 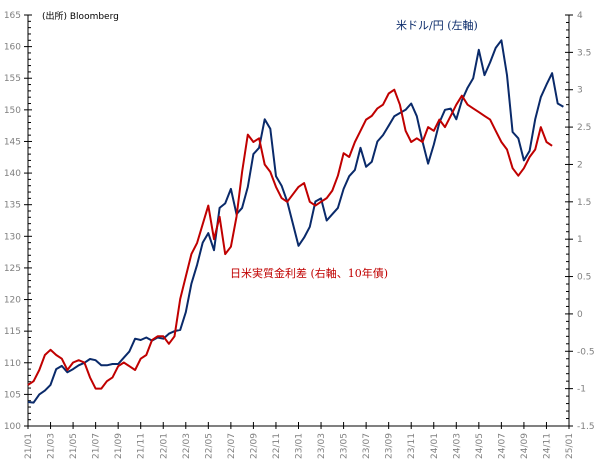 I want to click on left-tick-label: 115, so click(x=12, y=332).